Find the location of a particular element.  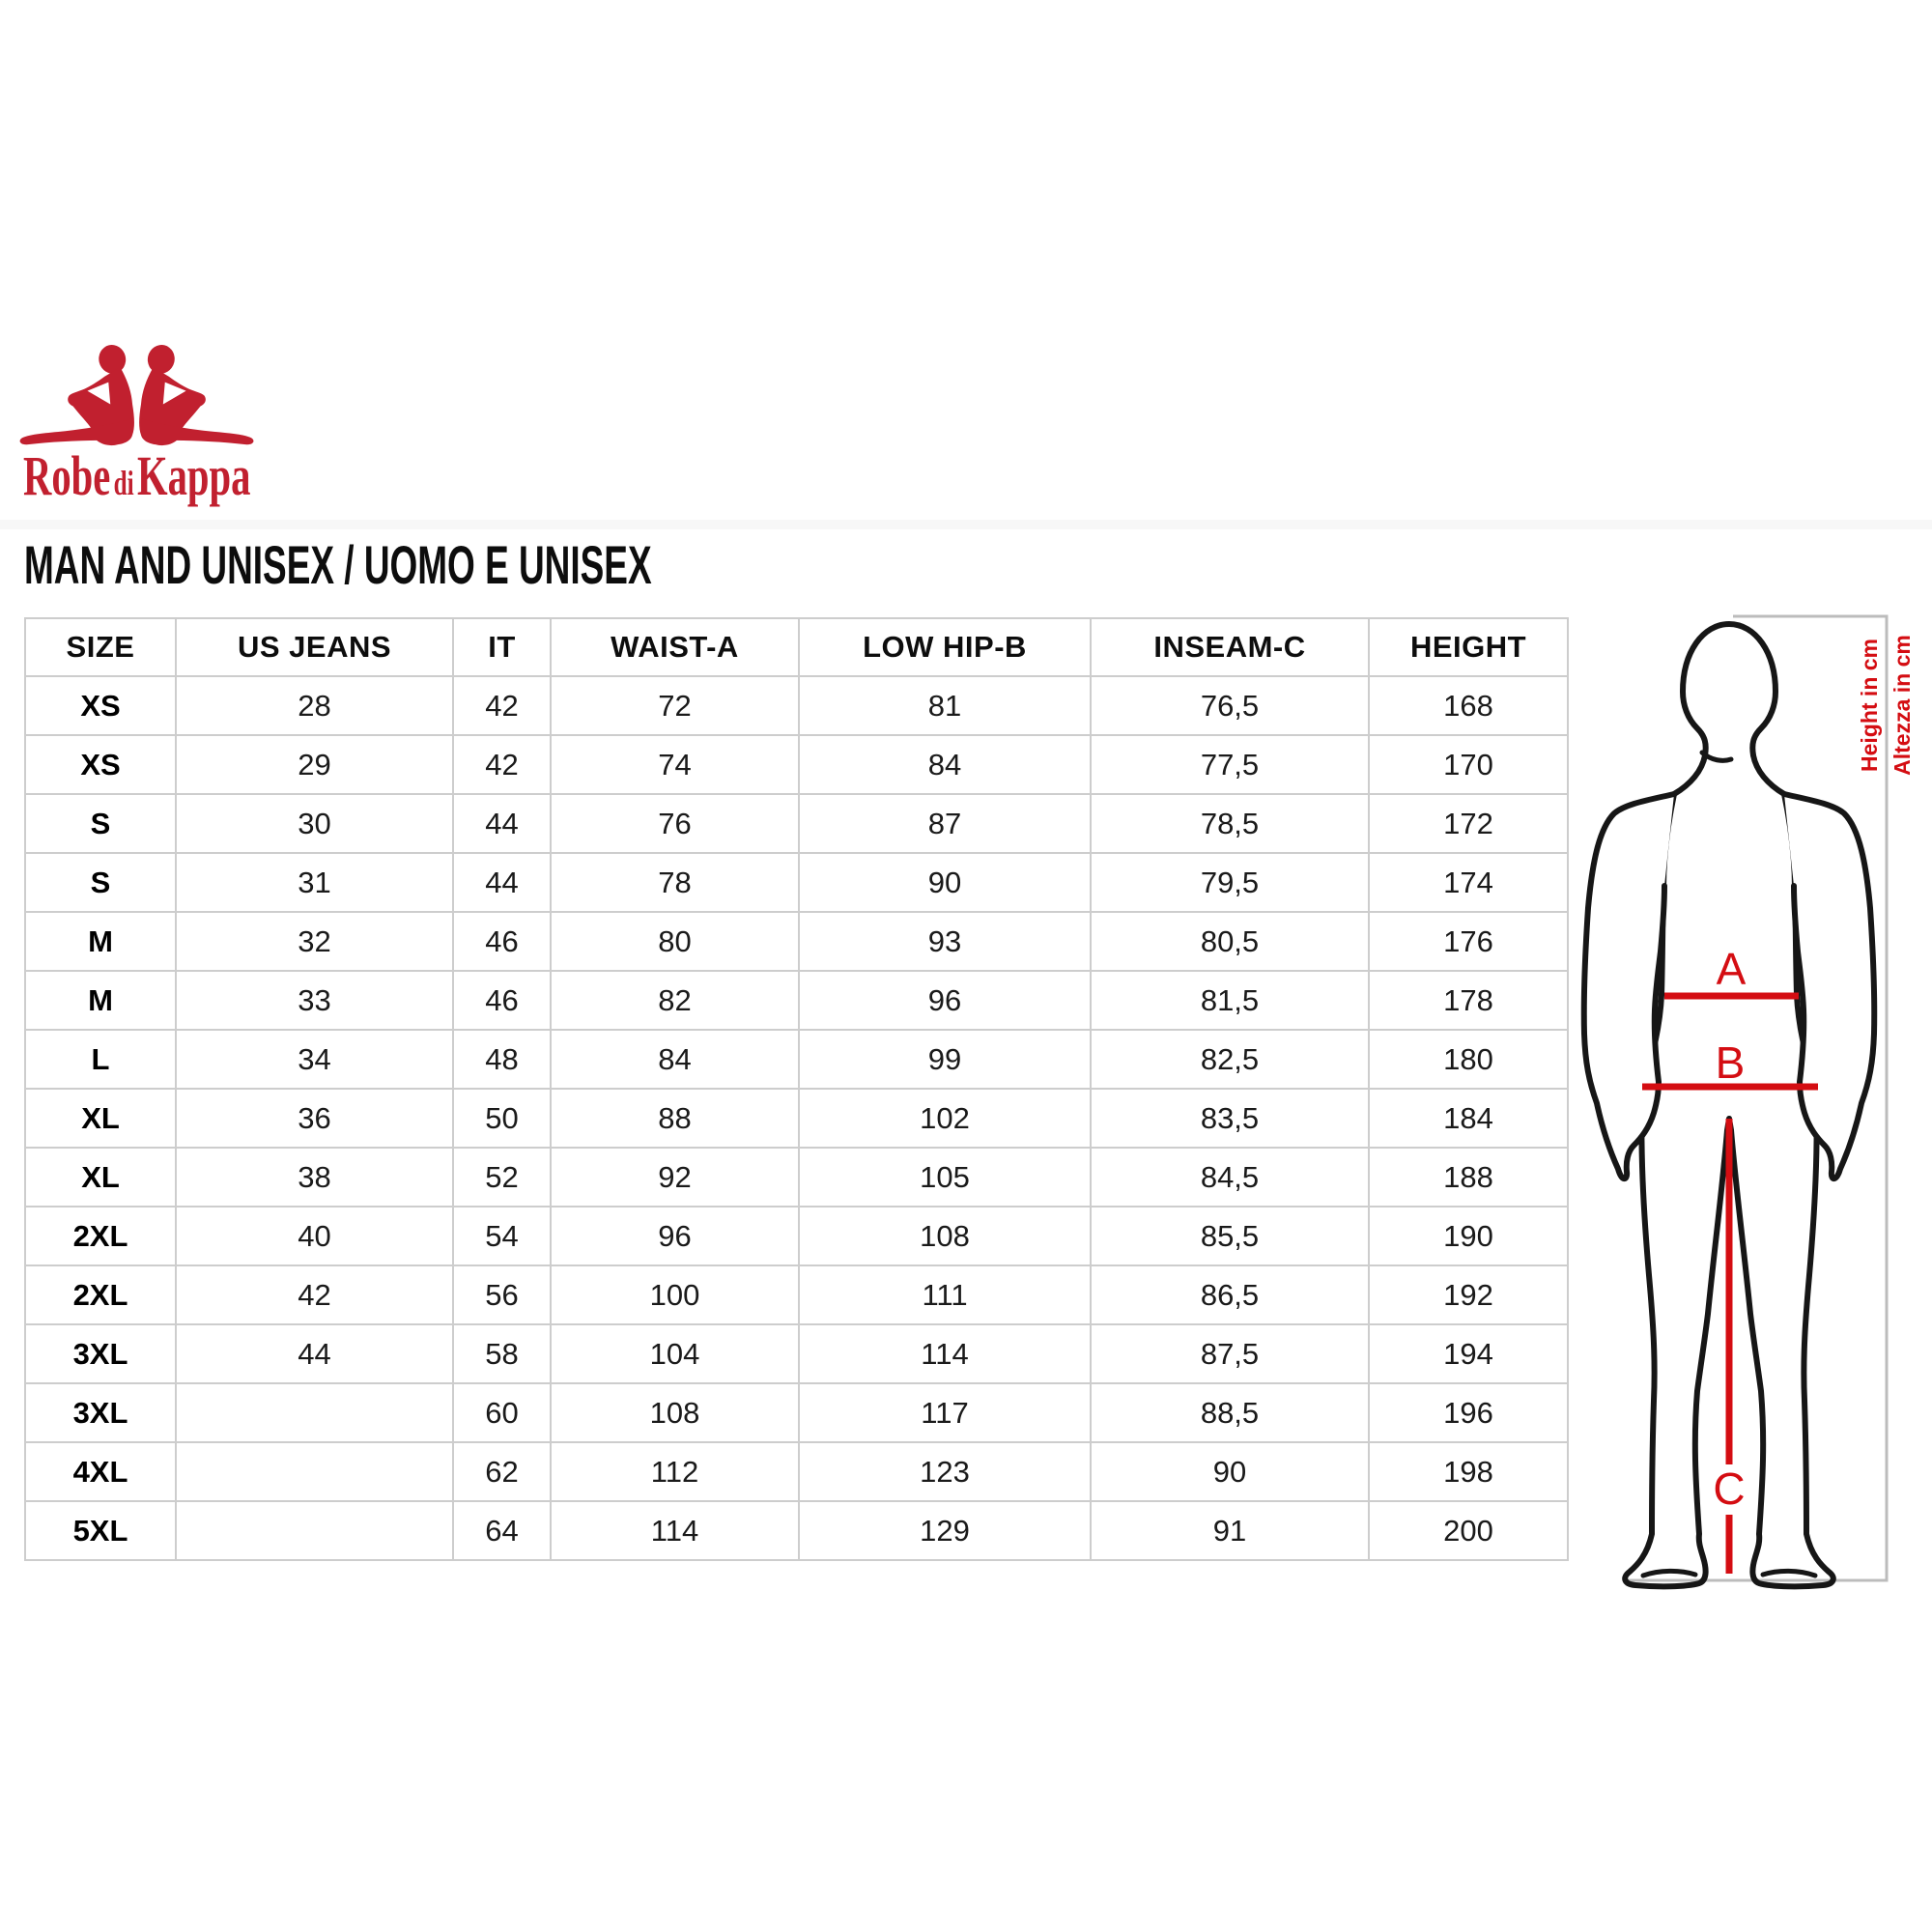

table-cell-lowhip: 123 is located at coordinates (945, 1471).